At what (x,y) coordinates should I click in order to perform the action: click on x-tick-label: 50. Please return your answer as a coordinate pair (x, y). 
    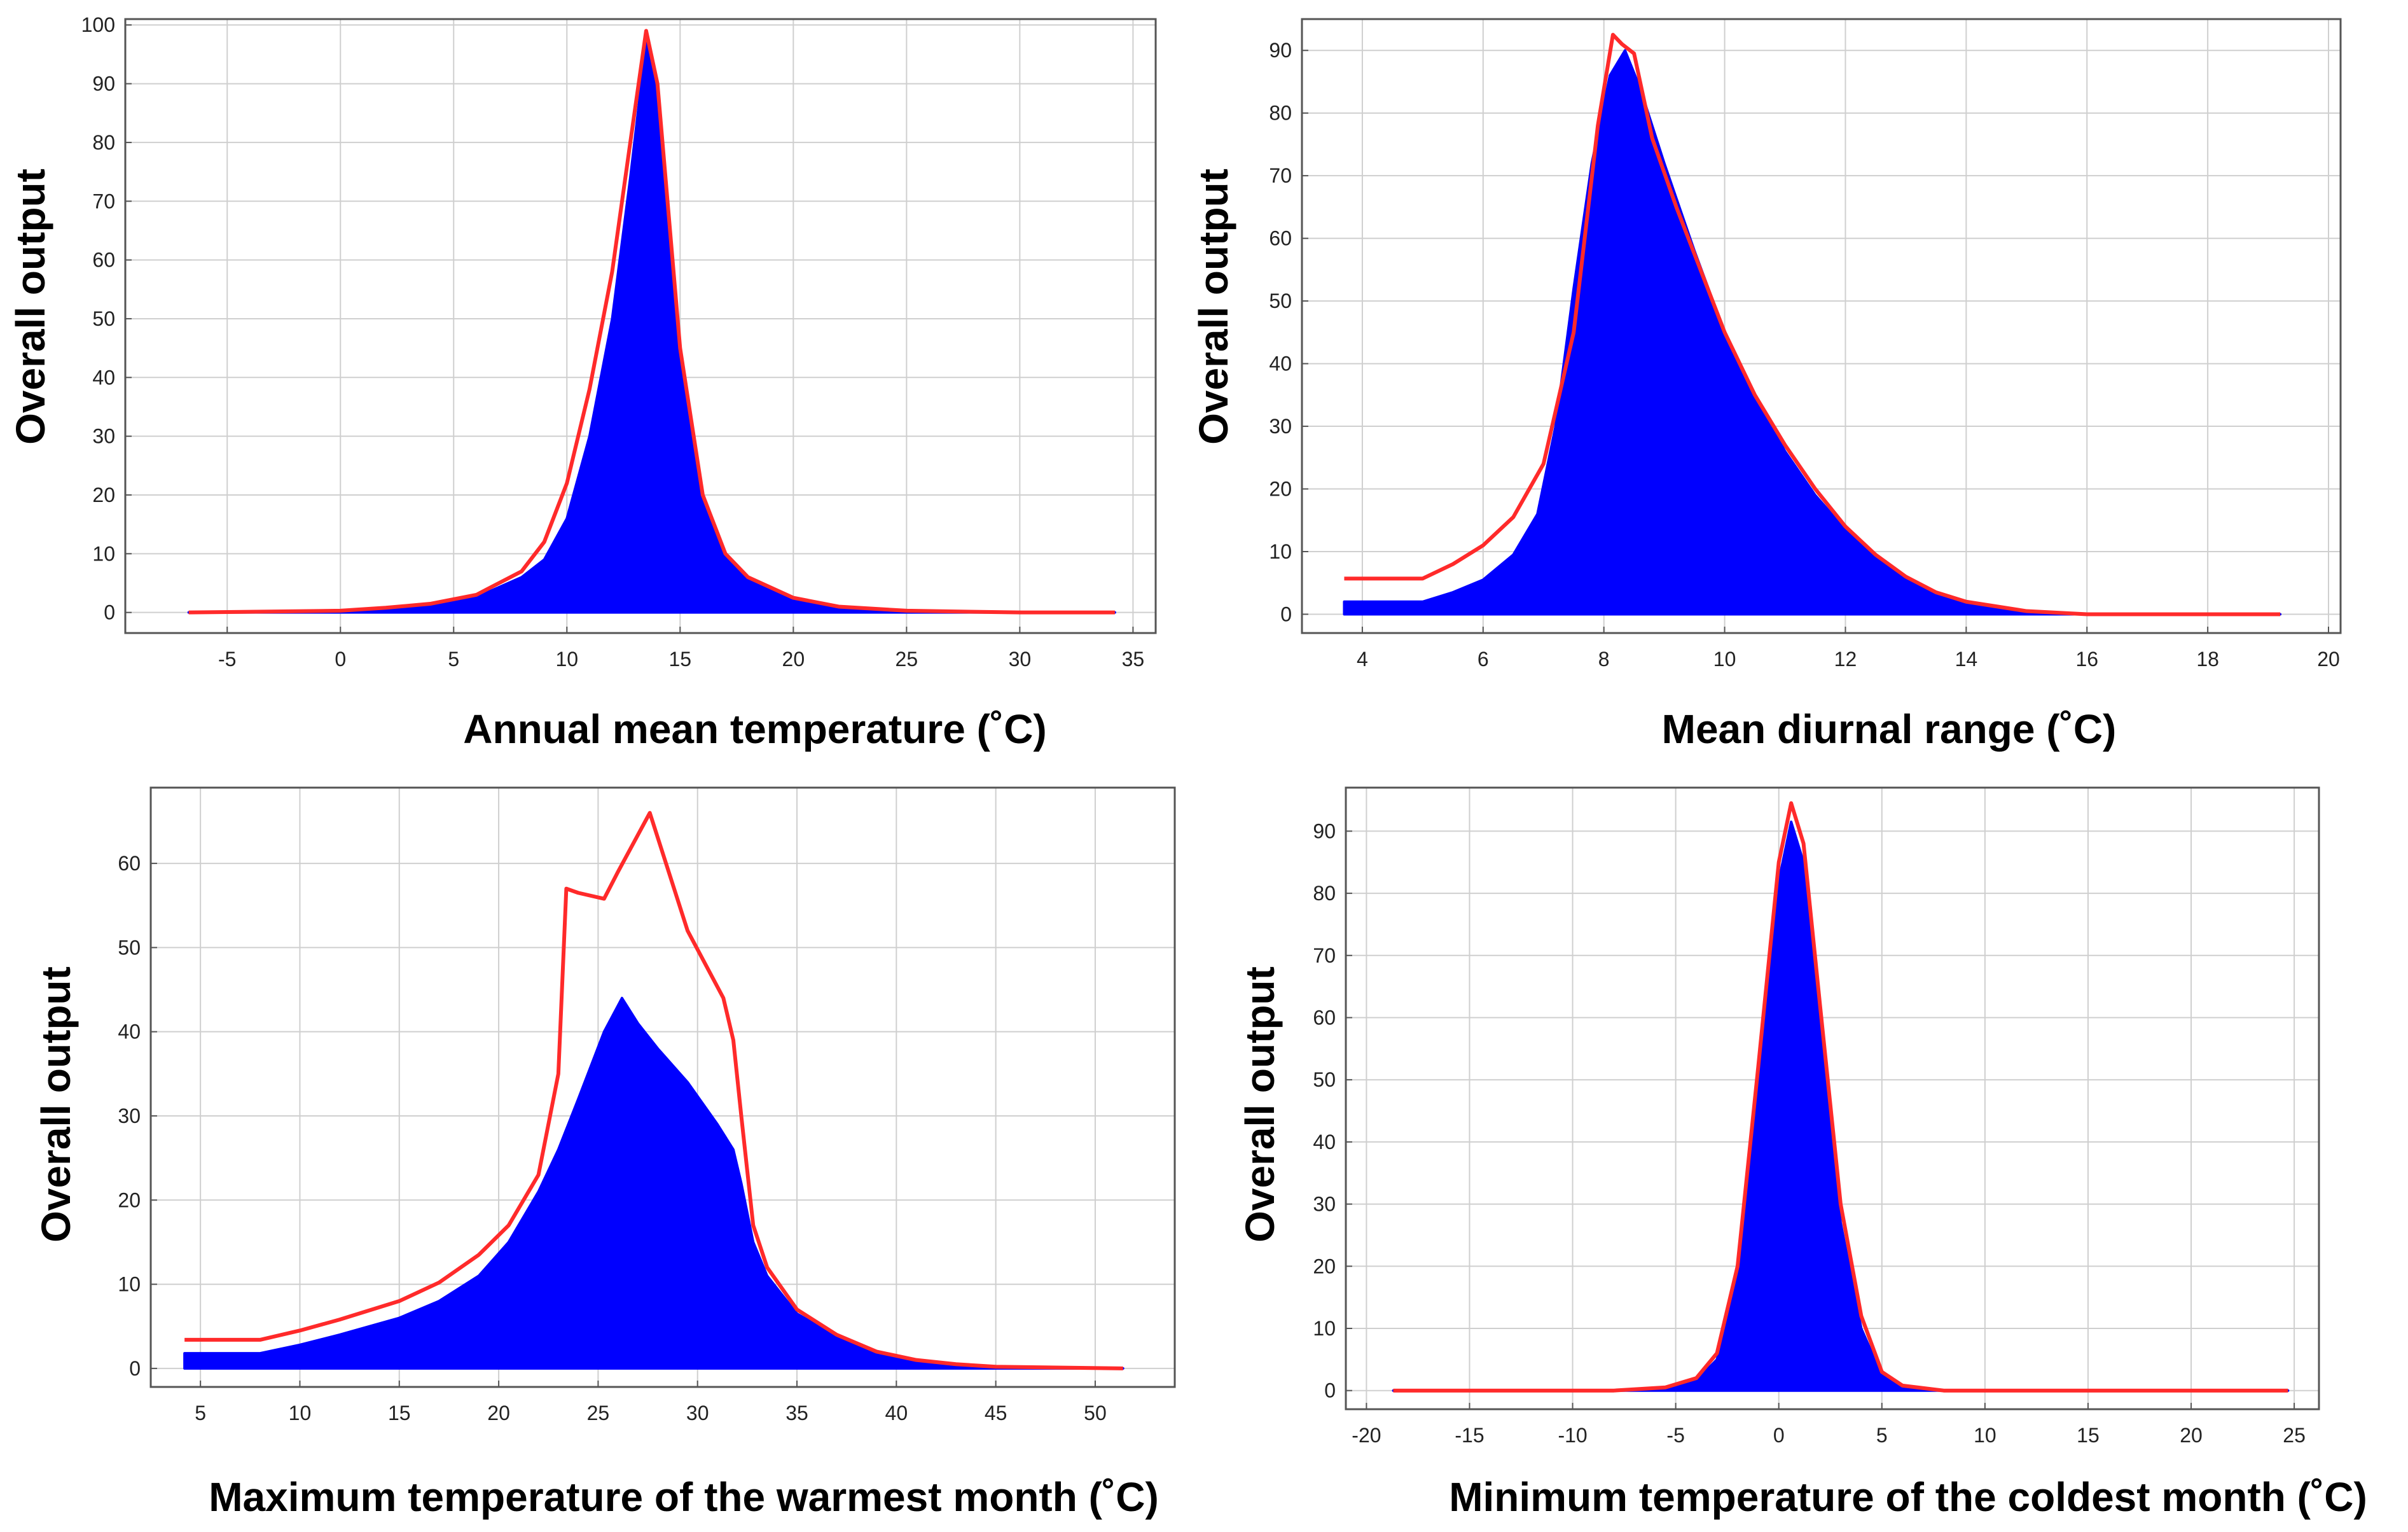
    Looking at the image, I should click on (1095, 1413).